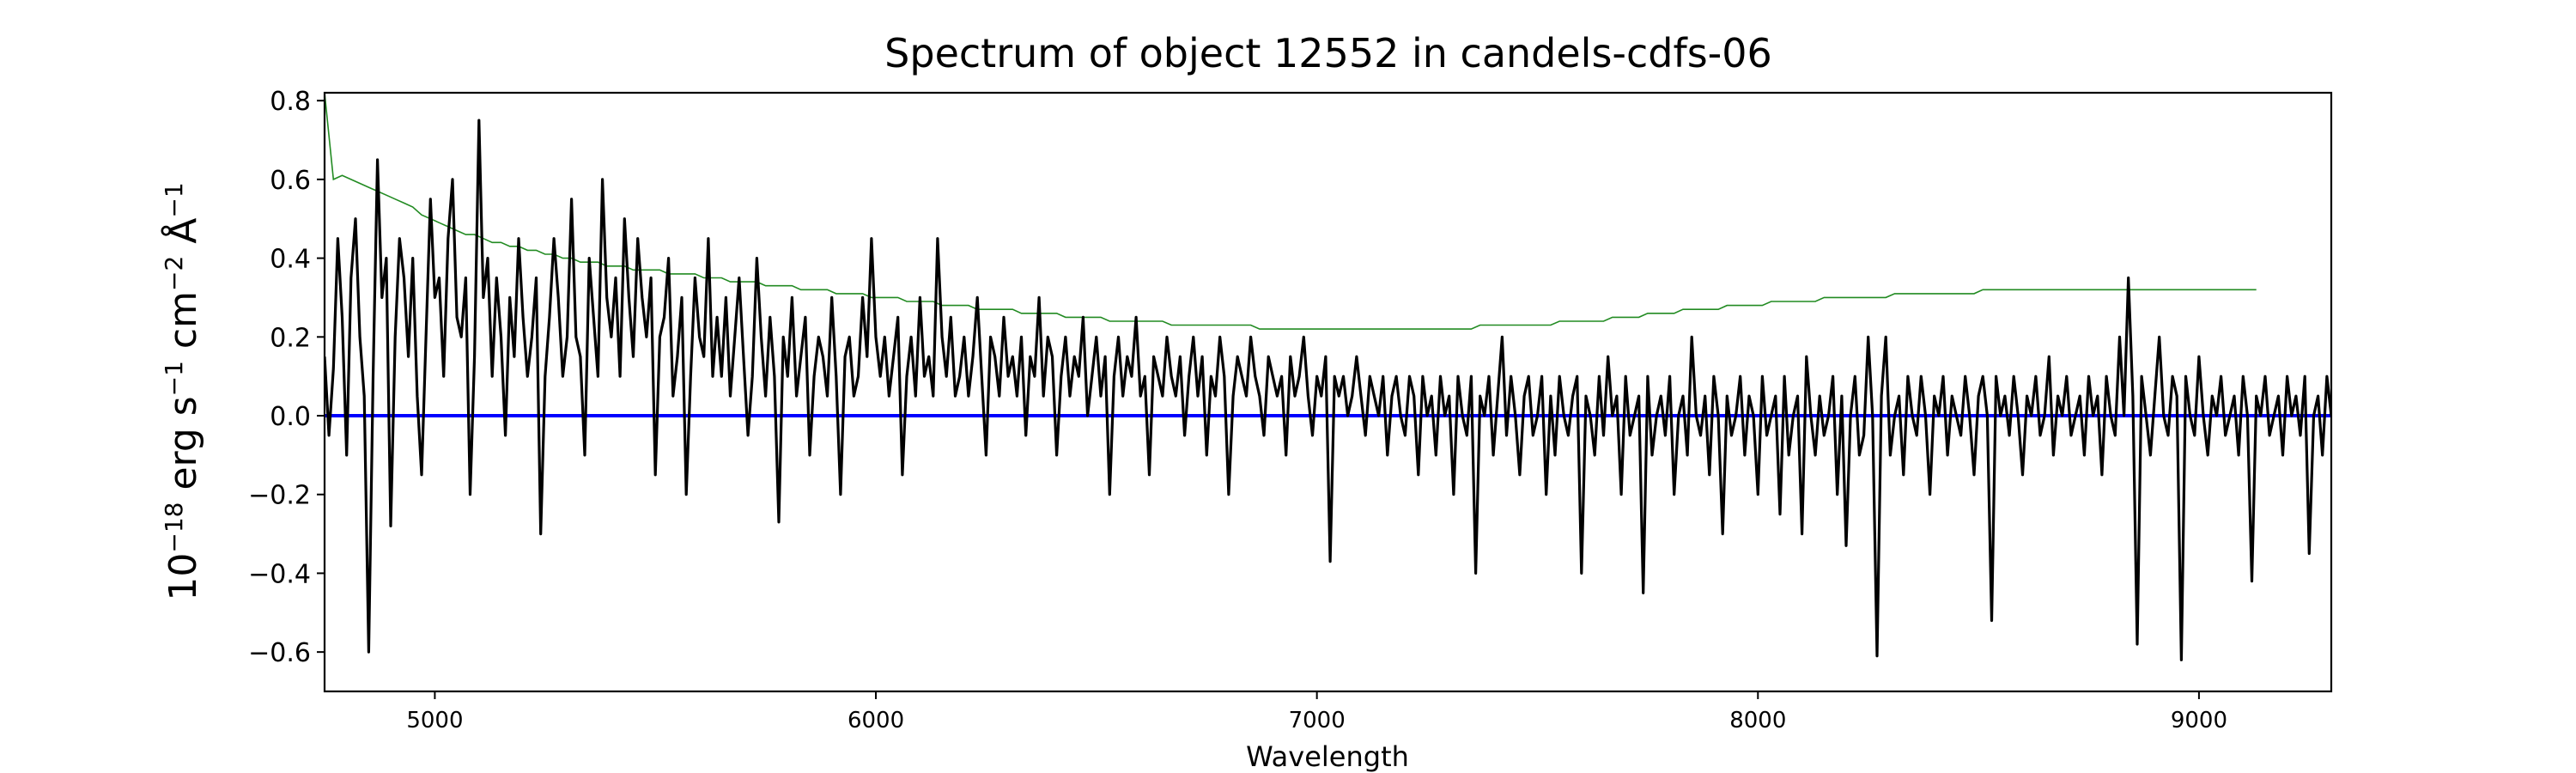  I want to click on x-axis-ticks: 5000 6000 7000 8000 9000, so click(1316, 712).